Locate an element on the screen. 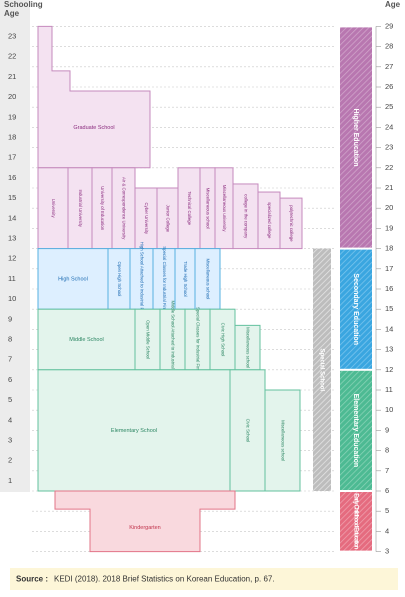 The height and width of the screenshot is (597, 405). special-school-bar is located at coordinates (322, 369).